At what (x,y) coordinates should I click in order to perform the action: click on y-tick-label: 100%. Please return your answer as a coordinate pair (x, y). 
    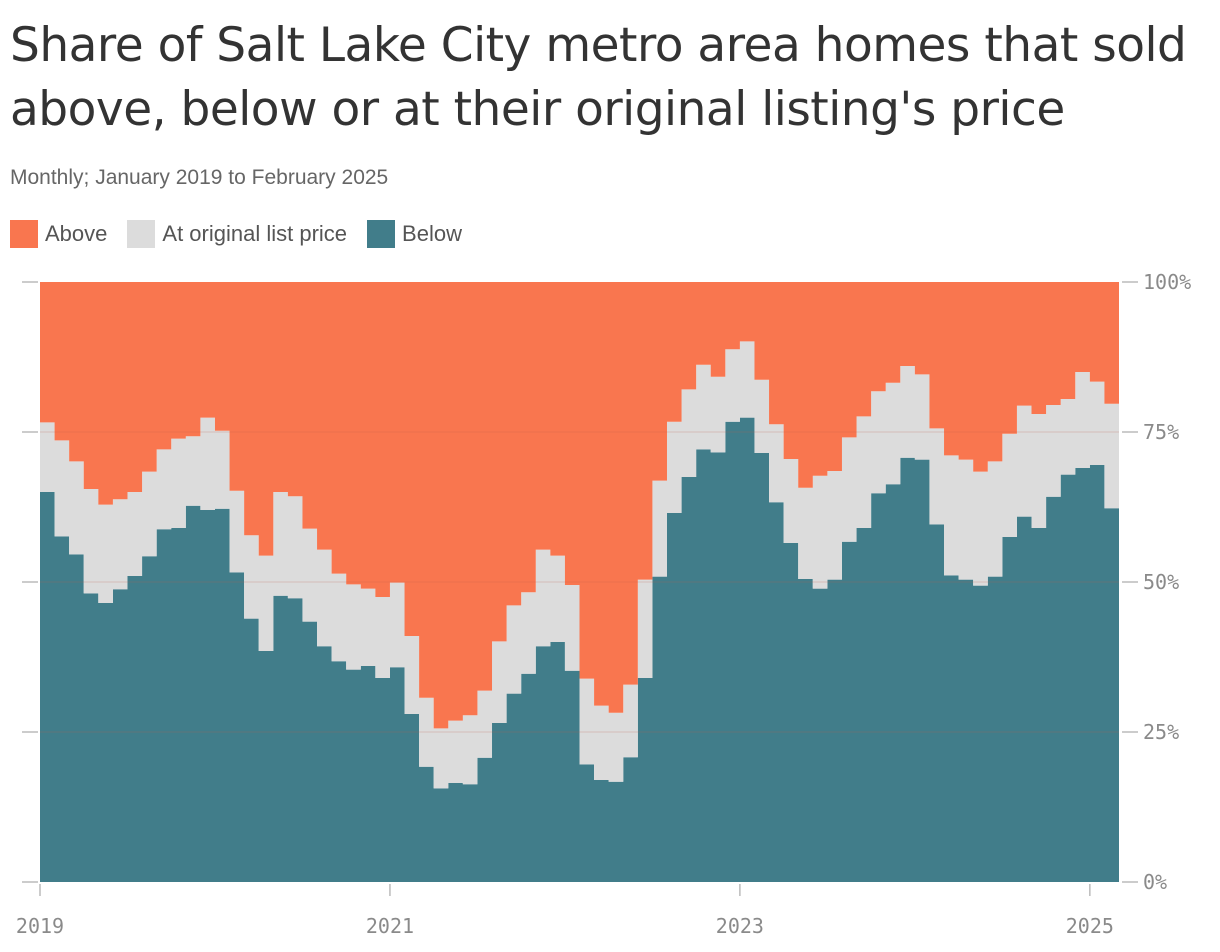
    Looking at the image, I should click on (1167, 282).